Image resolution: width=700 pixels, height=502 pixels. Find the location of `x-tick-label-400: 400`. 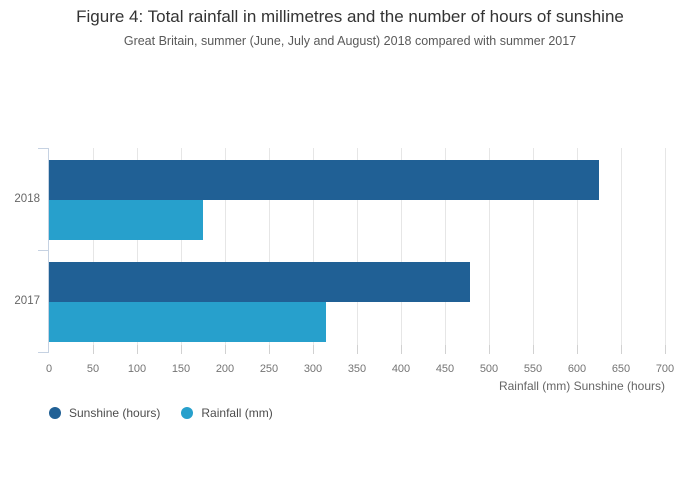

x-tick-label-400: 400 is located at coordinates (401, 369).